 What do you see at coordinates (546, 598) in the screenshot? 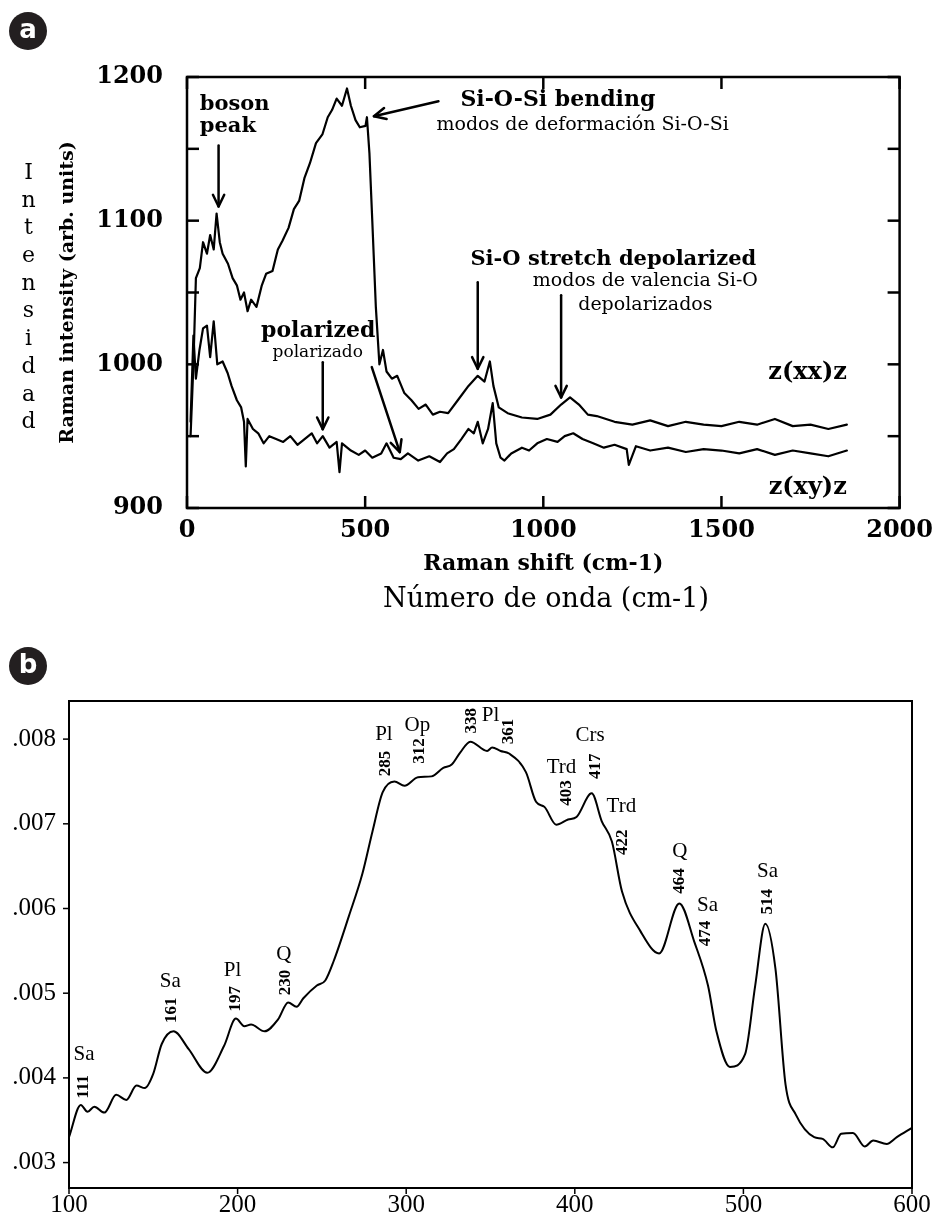
I see `text: Número de onda (cm-1)` at bounding box center [546, 598].